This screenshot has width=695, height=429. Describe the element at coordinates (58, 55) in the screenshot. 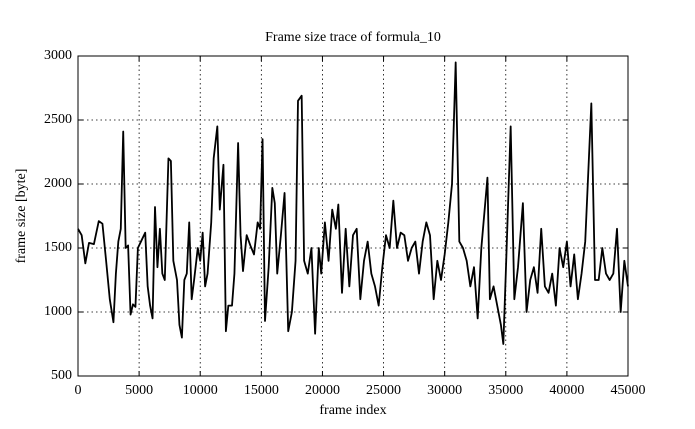

I see `y-tick-label: 3000` at that location.